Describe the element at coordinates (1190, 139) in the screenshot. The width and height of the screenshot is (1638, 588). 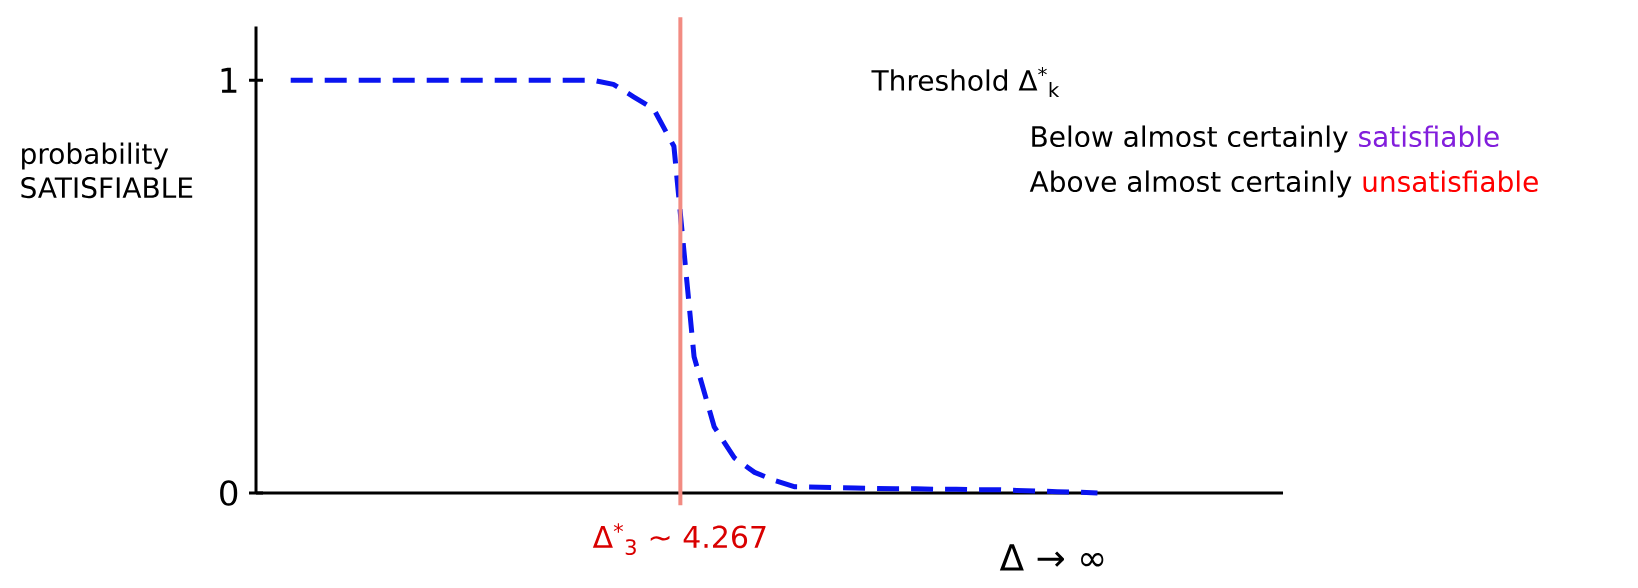
I see `annotation: Below almost certainly` at that location.